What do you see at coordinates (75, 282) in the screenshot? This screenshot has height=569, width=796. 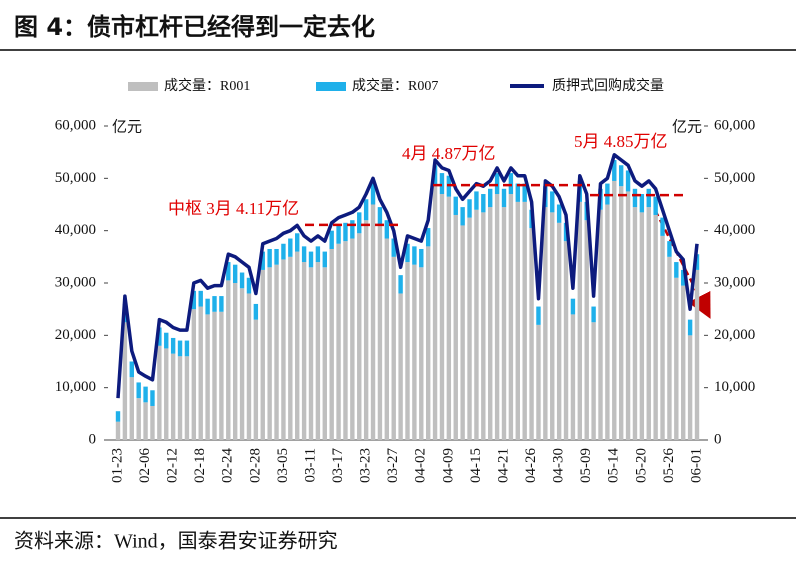 I see `y-tick-label: 30,000` at bounding box center [75, 282].